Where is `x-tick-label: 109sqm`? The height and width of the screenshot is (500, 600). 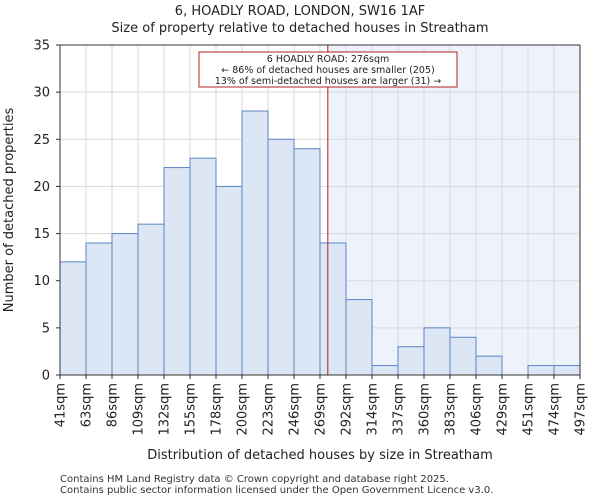
x-tick-label: 109sqm is located at coordinates (139, 409).